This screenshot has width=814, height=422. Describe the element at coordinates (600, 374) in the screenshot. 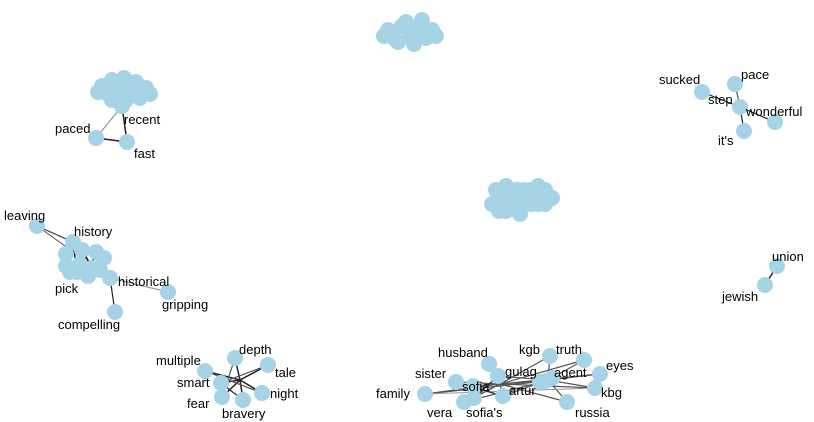

I see `graph-node-eyes` at that location.